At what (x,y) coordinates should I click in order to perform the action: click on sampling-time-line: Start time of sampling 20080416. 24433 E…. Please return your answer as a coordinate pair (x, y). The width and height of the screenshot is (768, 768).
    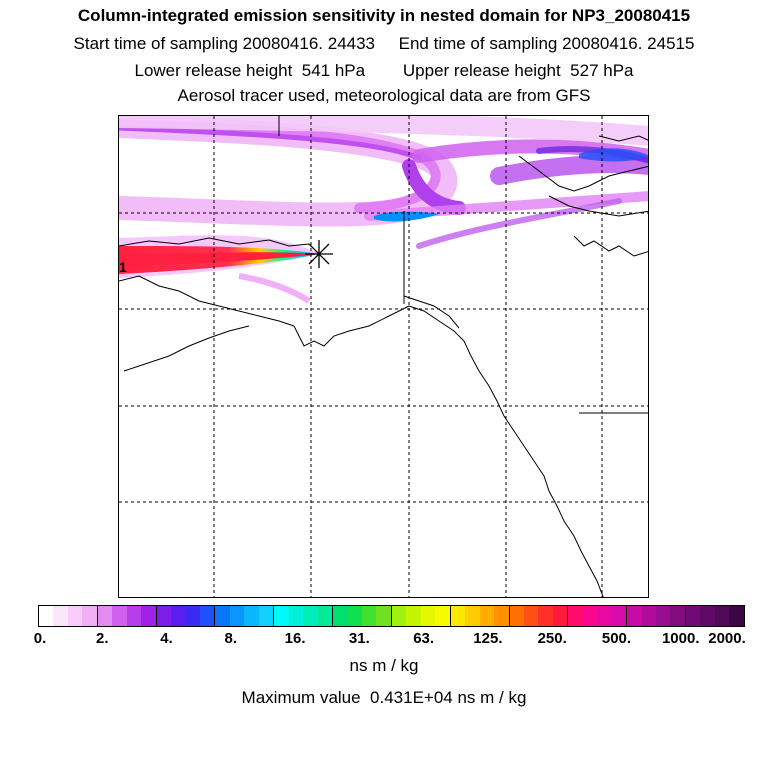
    Looking at the image, I should click on (384, 43).